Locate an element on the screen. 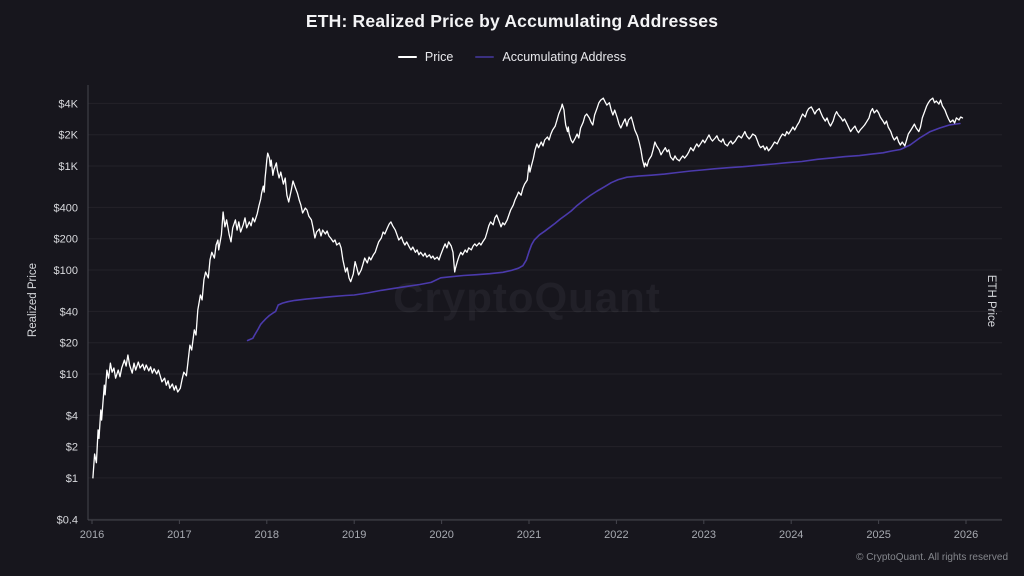 Image resolution: width=1024 pixels, height=576 pixels. y-tick-label: $4 is located at coordinates (72, 416).